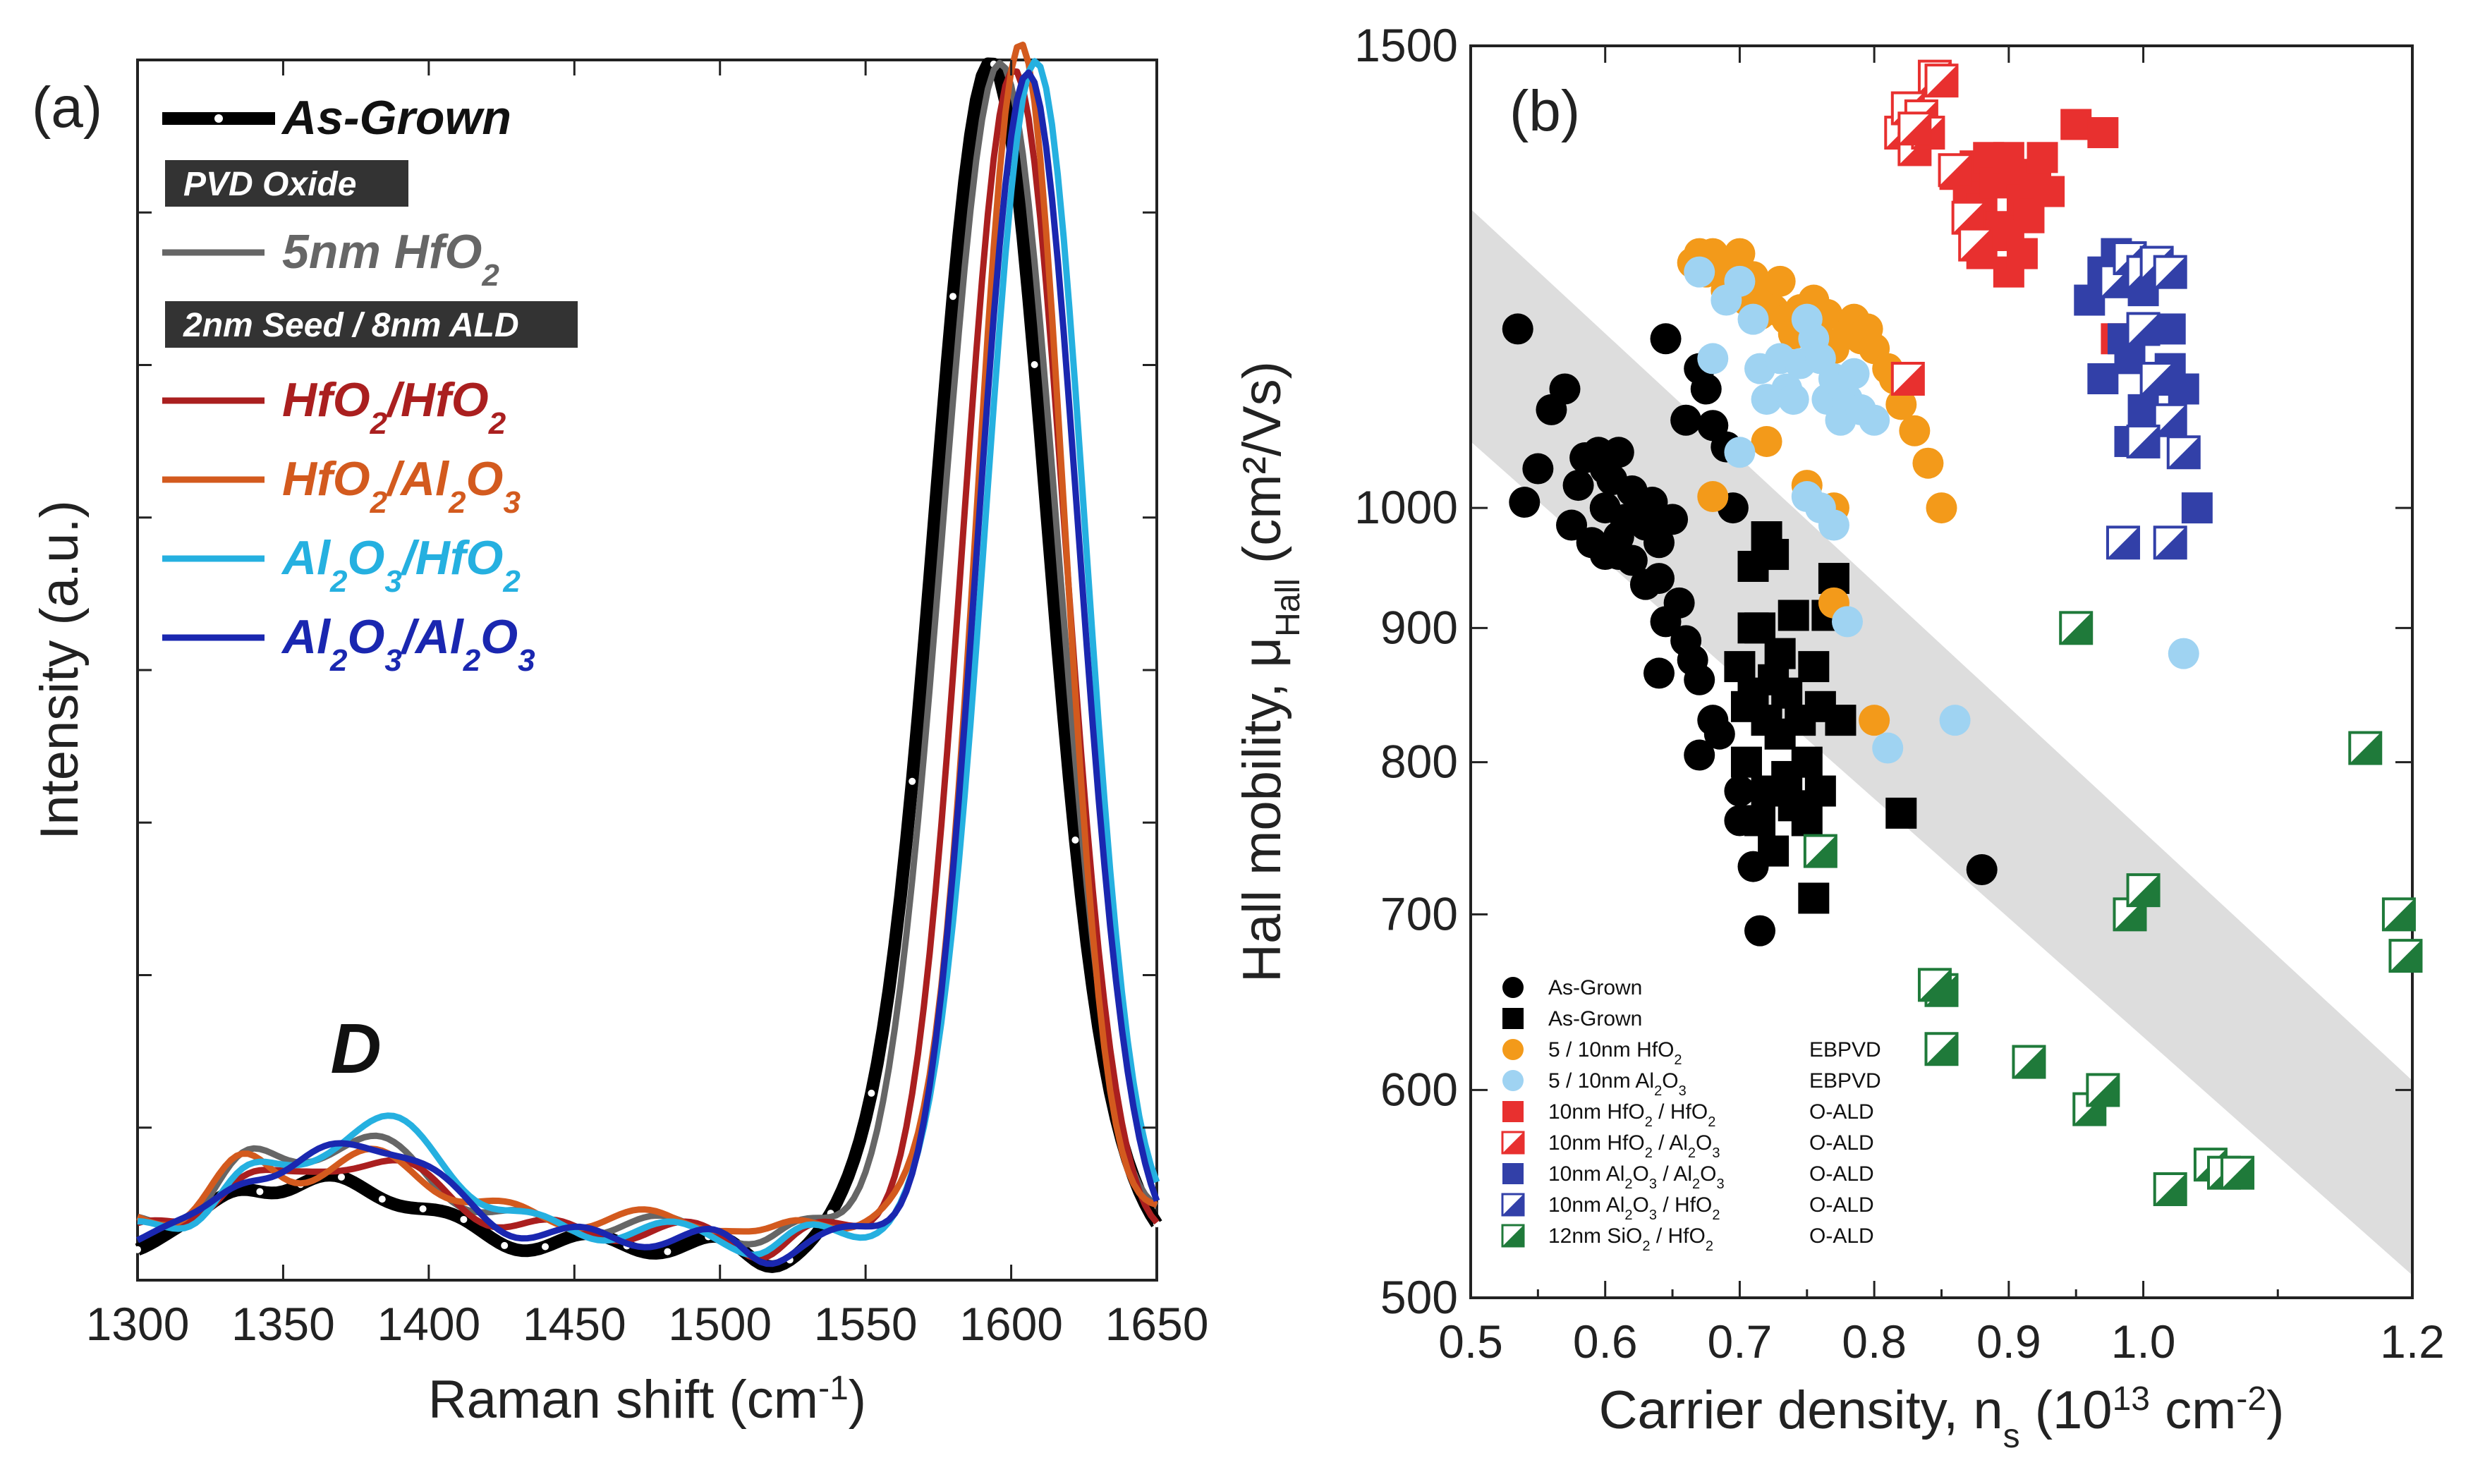 This screenshot has height=1484, width=2473. Describe the element at coordinates (1011, 1324) in the screenshot. I see `panel-a-x-tick-label: 1600` at that location.